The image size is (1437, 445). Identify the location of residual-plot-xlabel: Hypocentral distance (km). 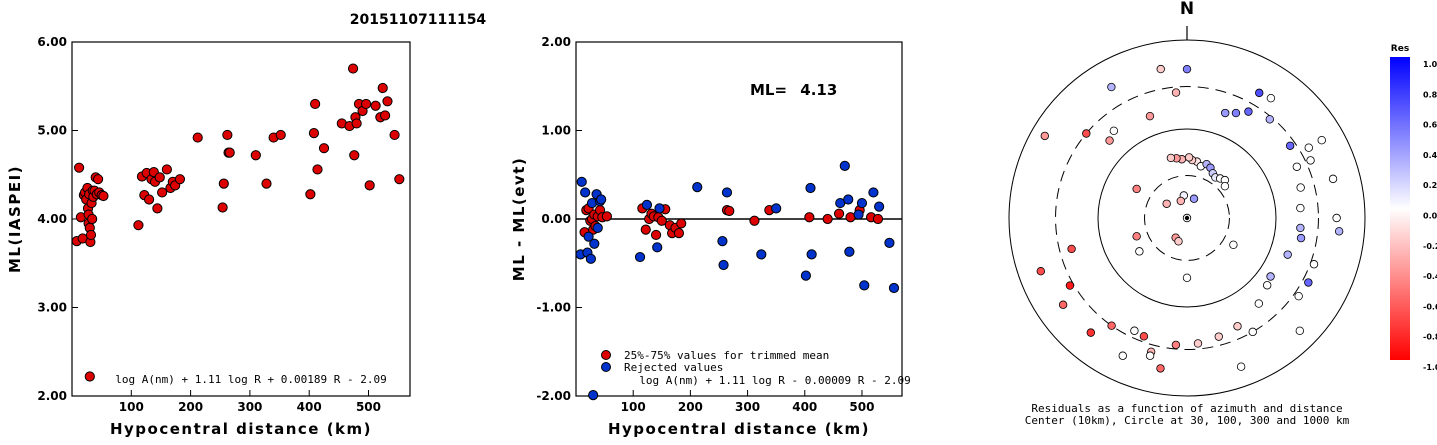
(739, 429).